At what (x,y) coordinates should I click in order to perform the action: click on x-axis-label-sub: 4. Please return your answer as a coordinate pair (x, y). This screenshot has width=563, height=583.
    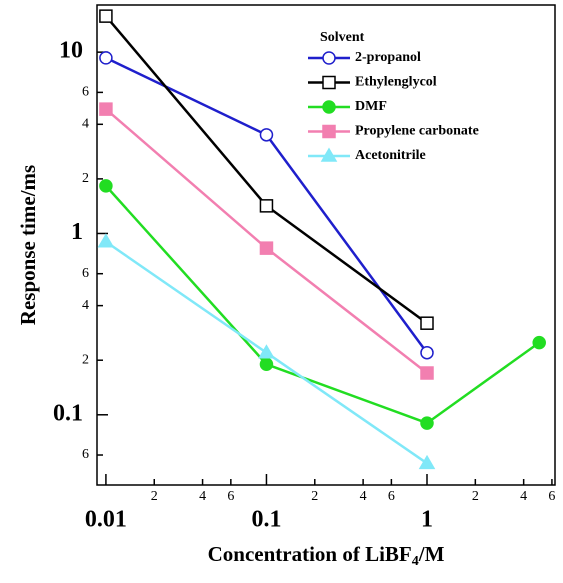
    Looking at the image, I should click on (415, 561).